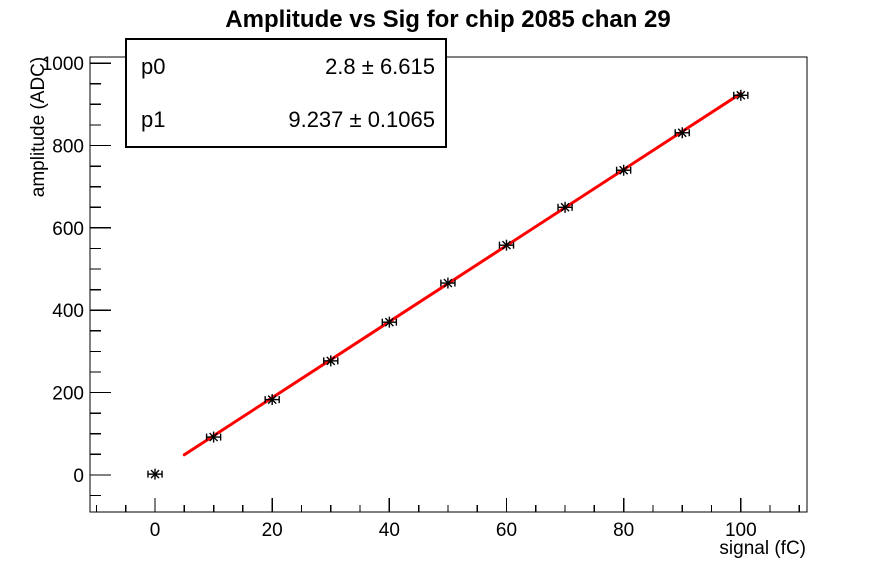  Describe the element at coordinates (155, 530) in the screenshot. I see `x-tick-label: 0` at that location.